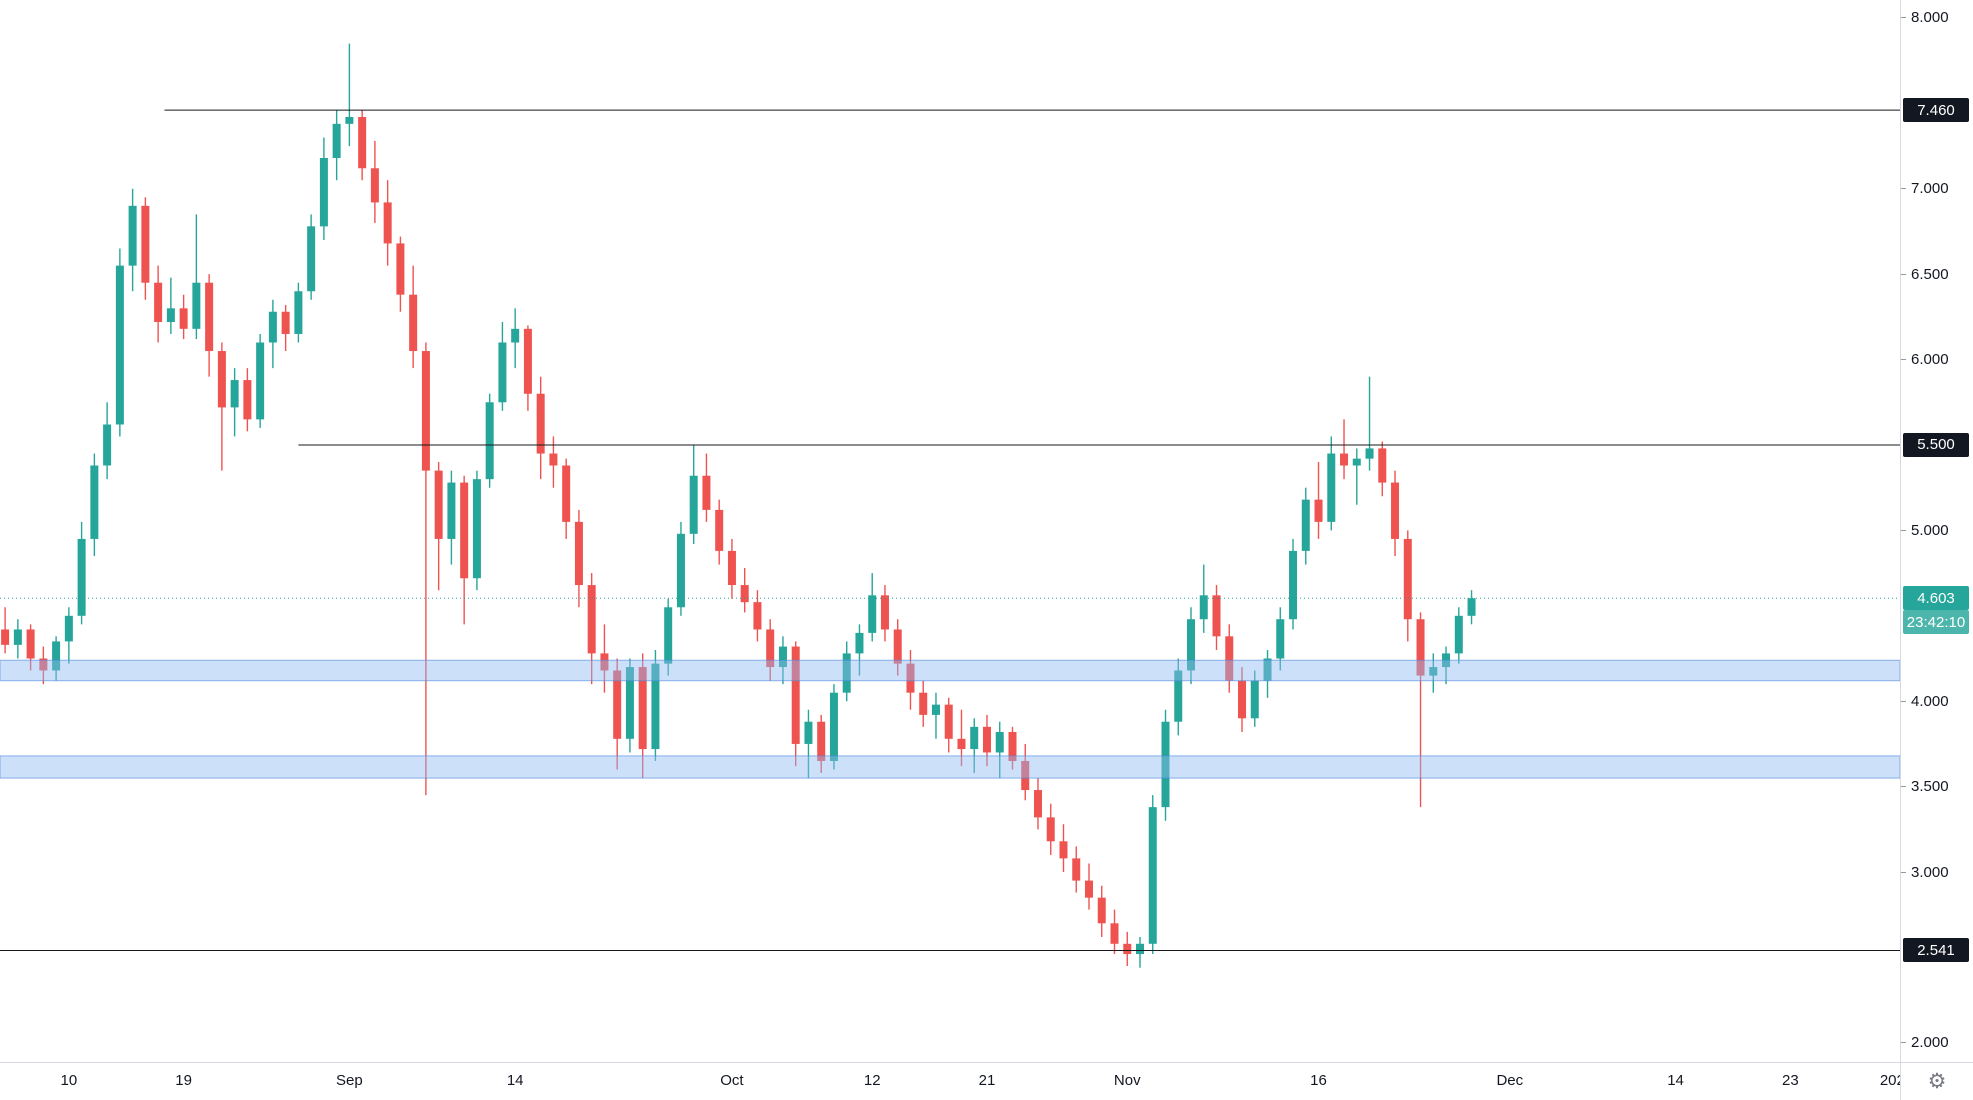 Image resolution: width=1973 pixels, height=1100 pixels. I want to click on time-axis: 10 19 Sep 14 Oct 12 21 Nov 16 Dec 14 23 202, so click(950, 1081).